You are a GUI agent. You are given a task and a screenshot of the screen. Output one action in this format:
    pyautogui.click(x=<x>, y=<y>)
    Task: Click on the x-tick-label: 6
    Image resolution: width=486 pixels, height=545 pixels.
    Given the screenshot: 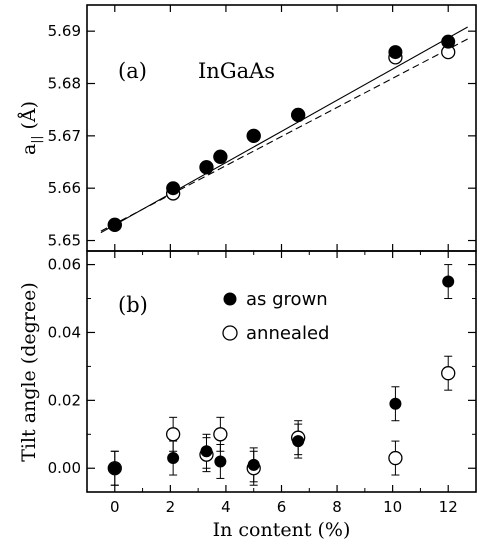 What is the action you would take?
    pyautogui.click(x=282, y=507)
    